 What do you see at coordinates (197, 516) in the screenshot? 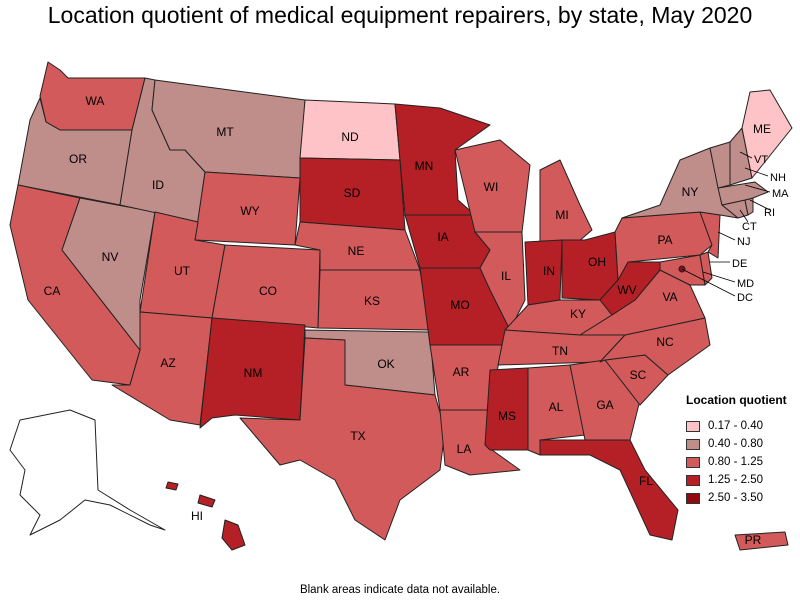
I see `label-hi: HI` at bounding box center [197, 516].